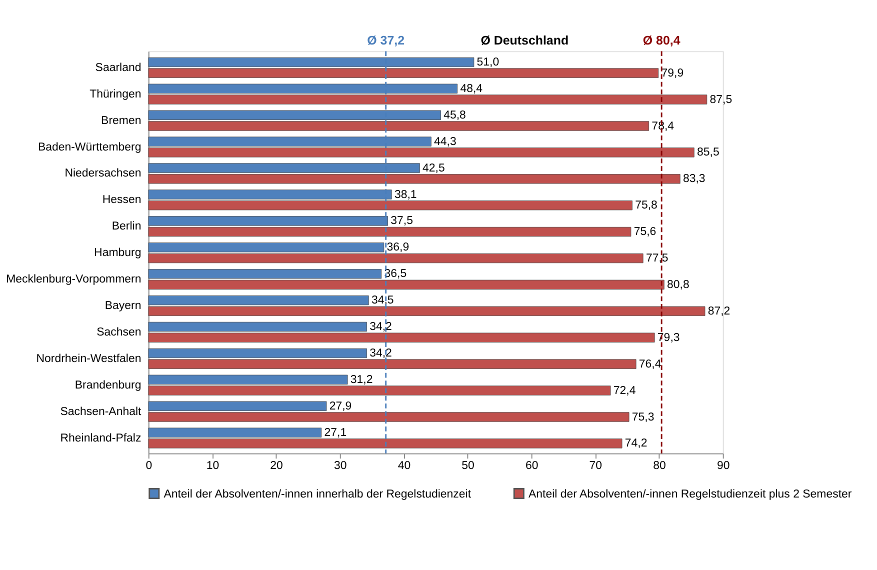  I want to click on data-label: 48,4, so click(472, 88).